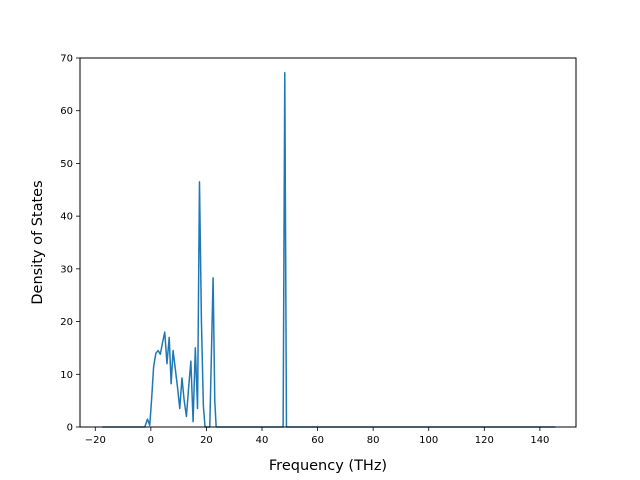  What do you see at coordinates (539, 440) in the screenshot?
I see `x-tick-label: 140` at bounding box center [539, 440].